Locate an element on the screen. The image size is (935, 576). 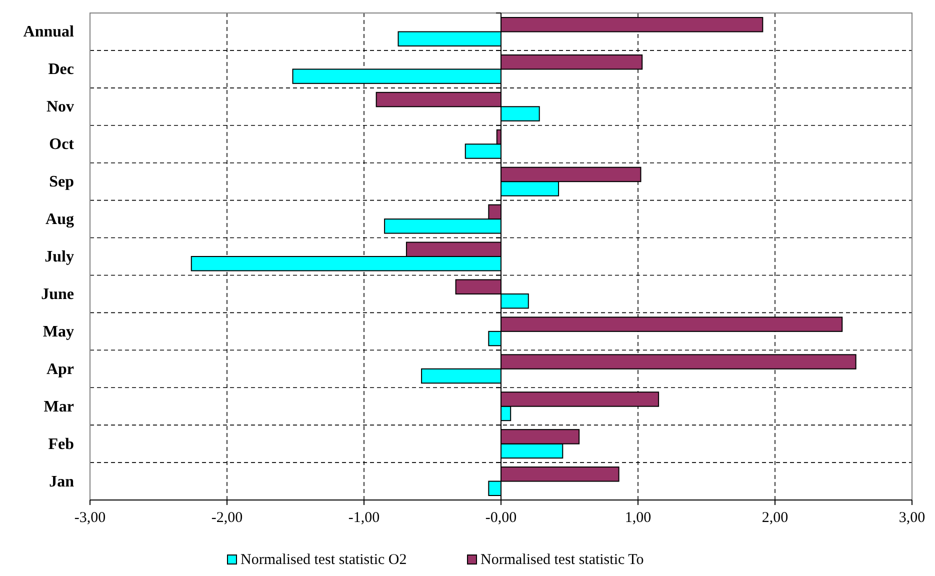
y-tick-label: July is located at coordinates (59, 257).